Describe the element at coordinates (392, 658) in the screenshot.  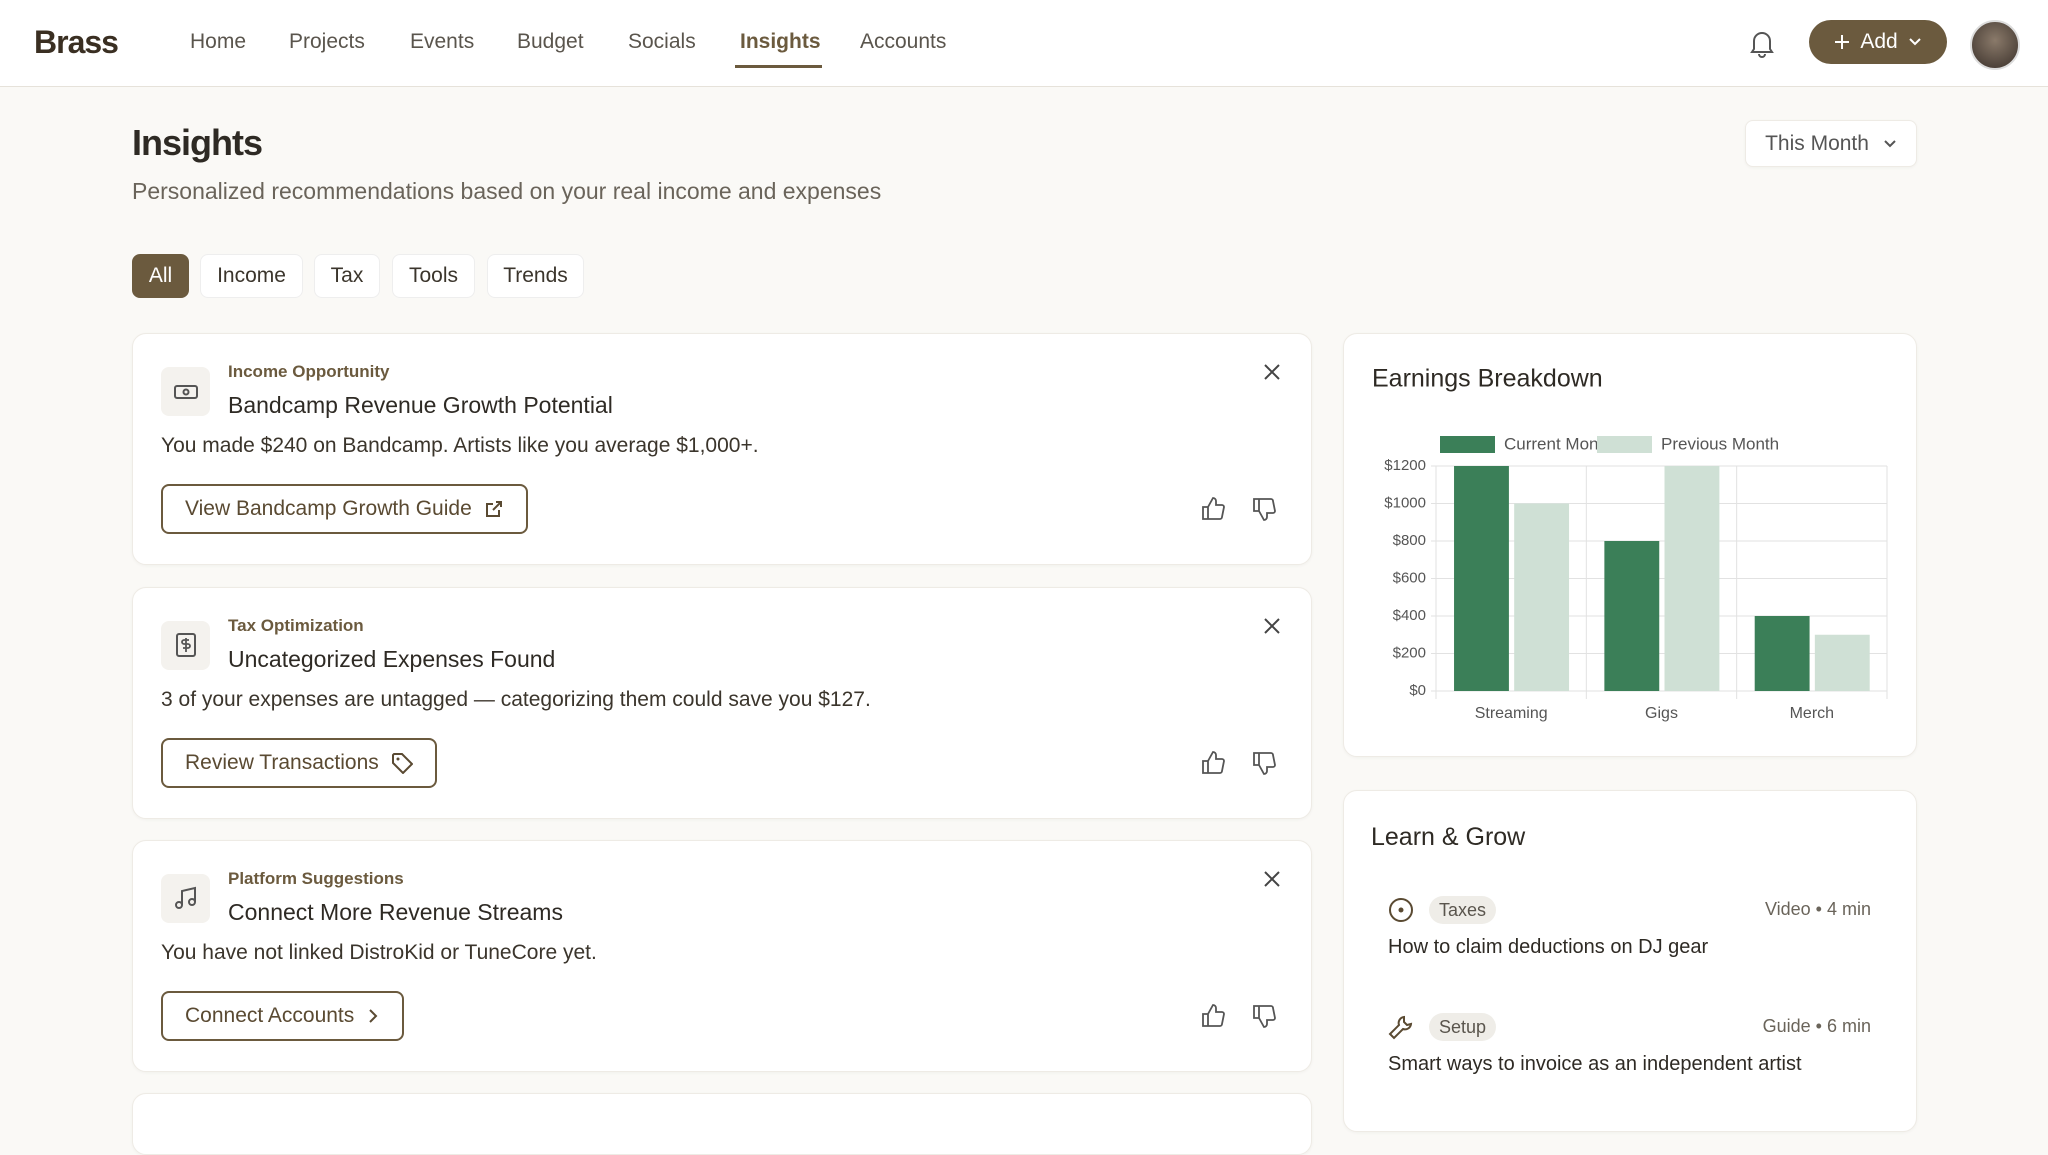
I see `card-title: Uncategorized Expenses Found` at that location.